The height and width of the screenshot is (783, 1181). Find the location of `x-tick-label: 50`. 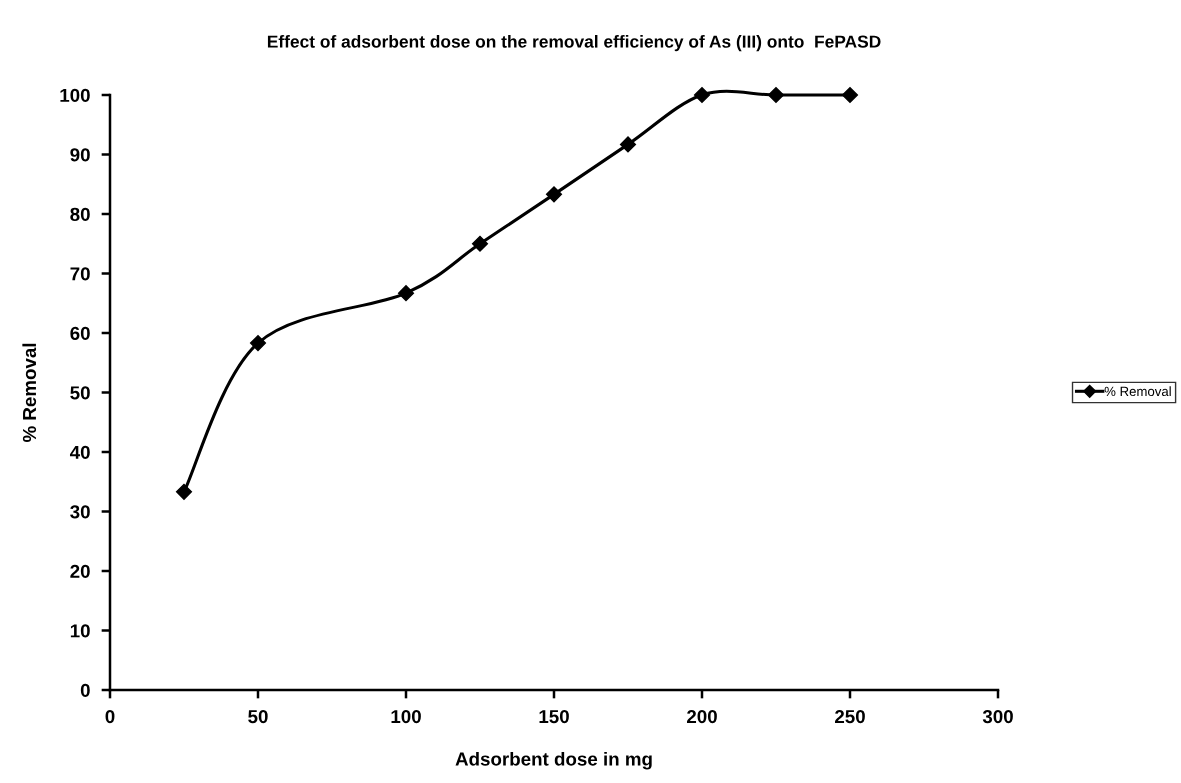

x-tick-label: 50 is located at coordinates (258, 716).